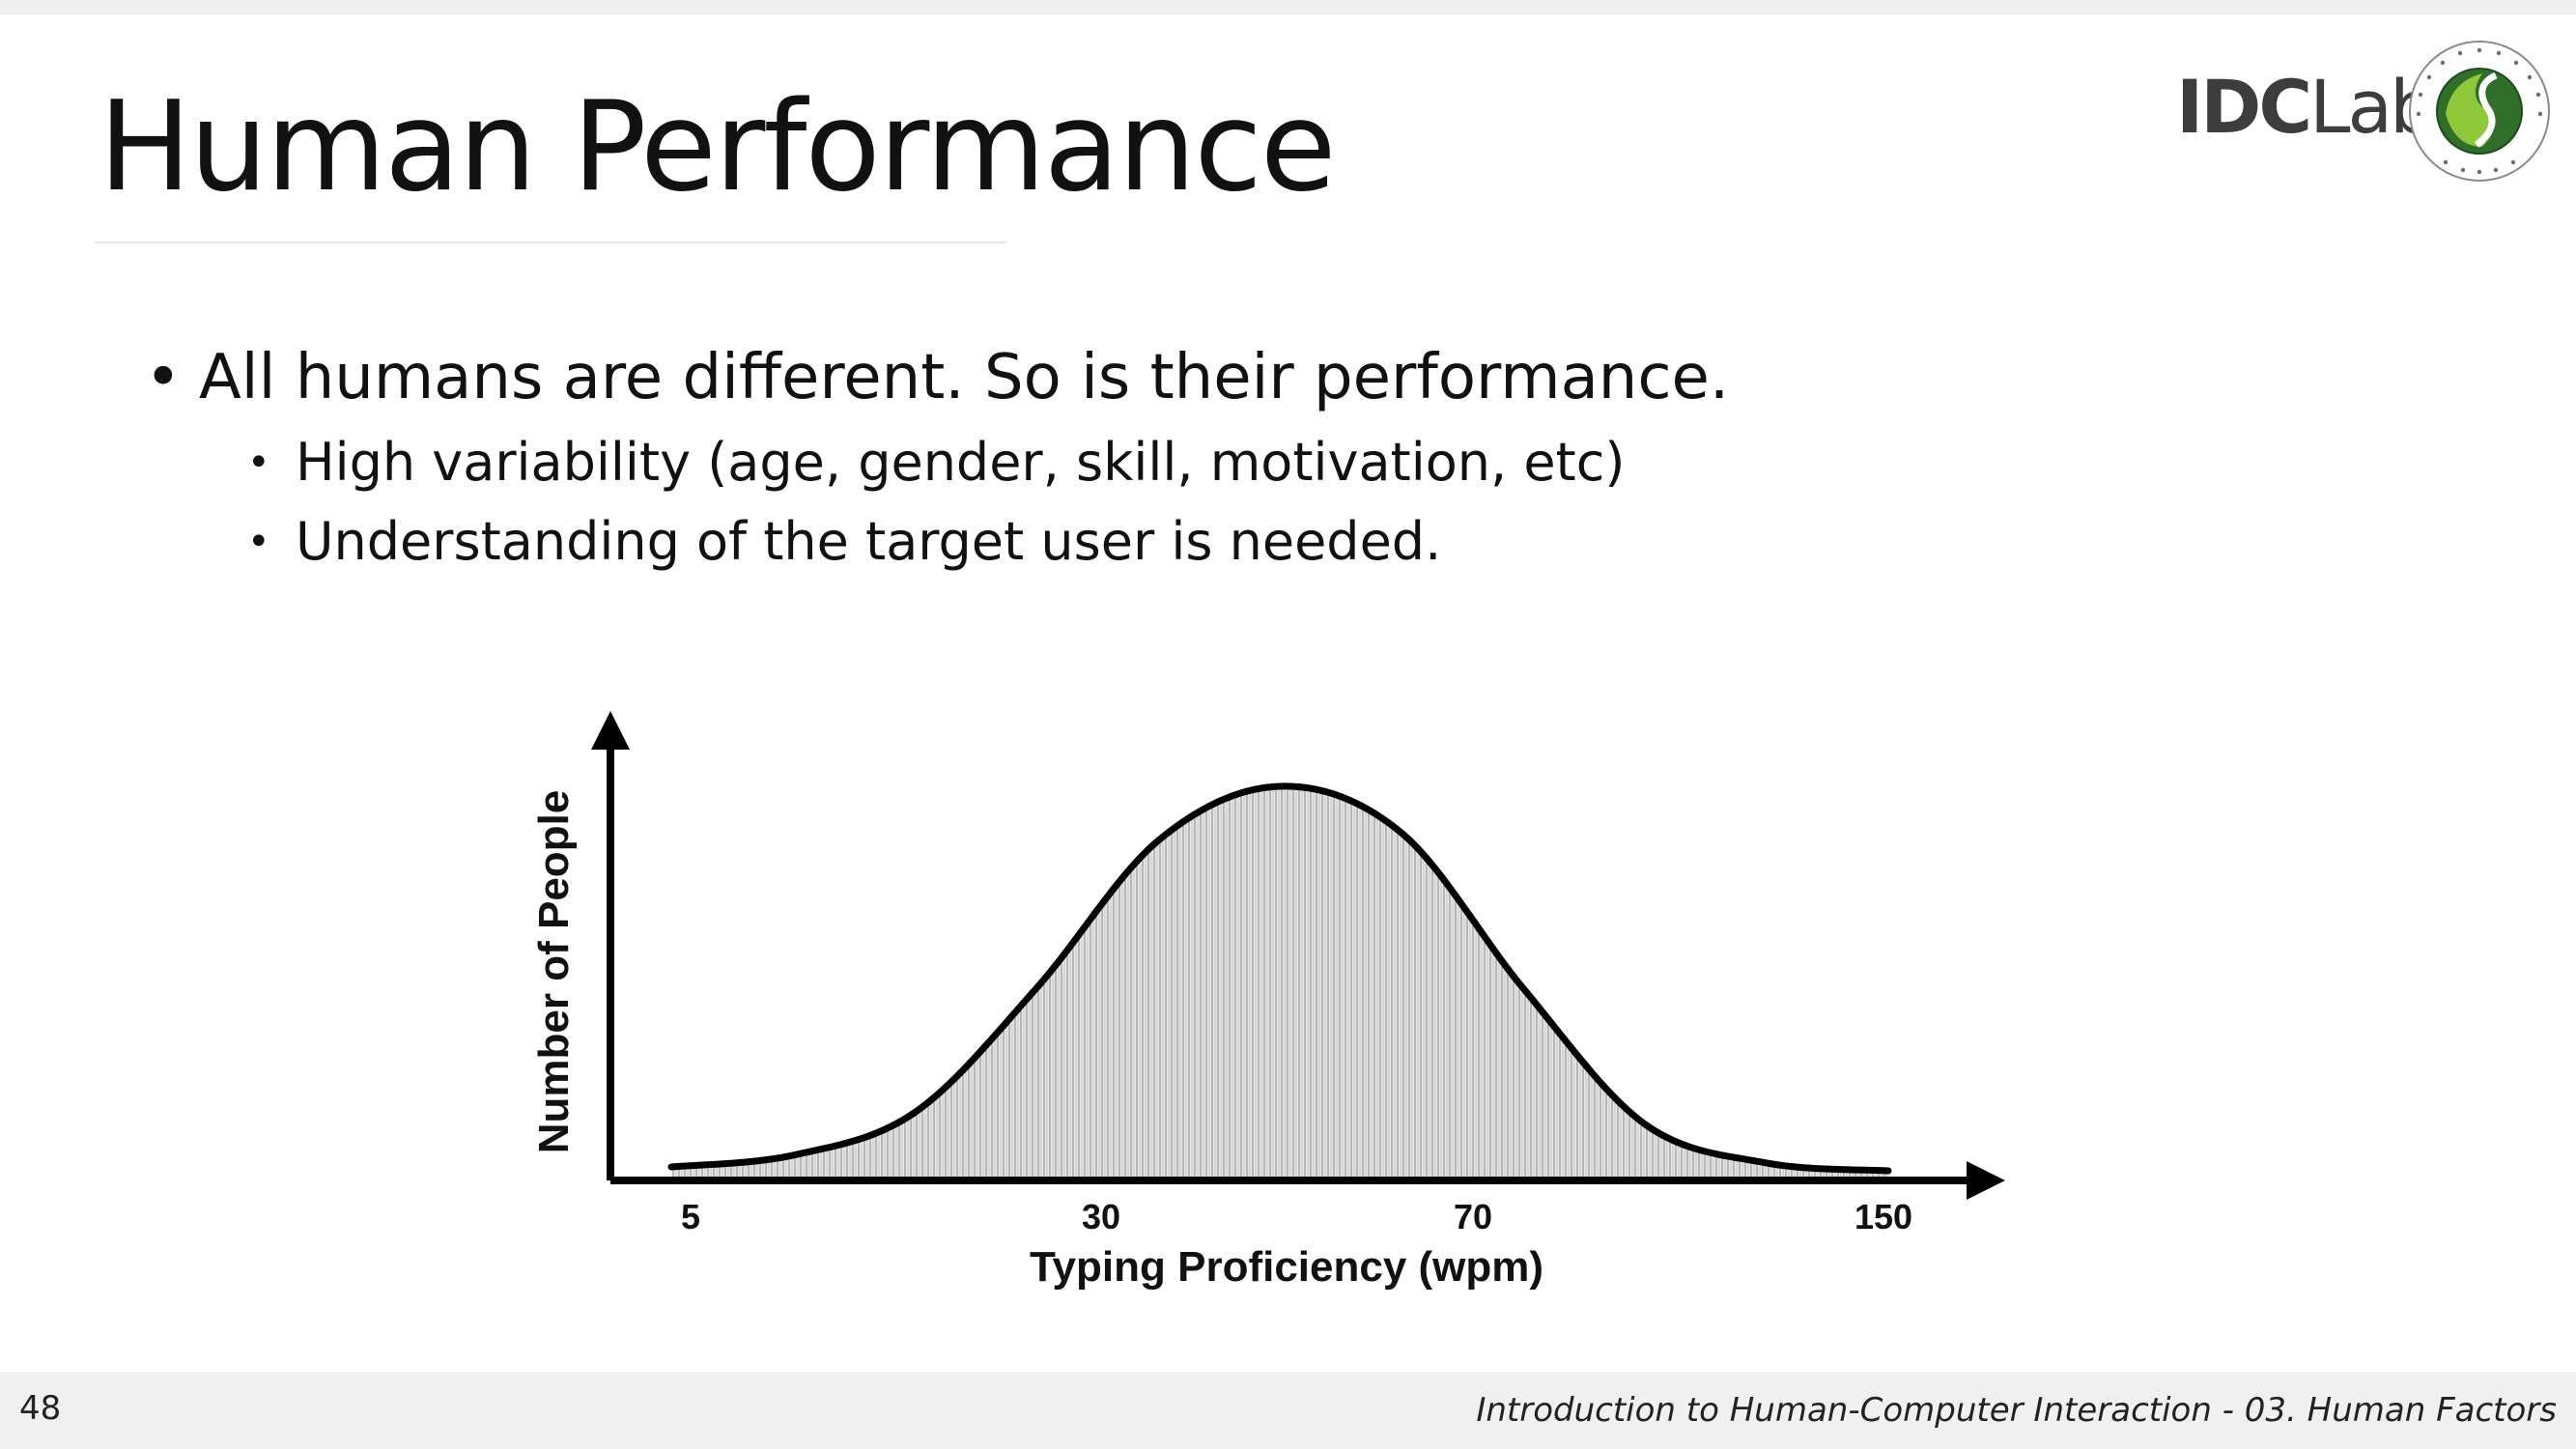  What do you see at coordinates (554, 972) in the screenshot?
I see `y-axis-title: Number of People` at bounding box center [554, 972].